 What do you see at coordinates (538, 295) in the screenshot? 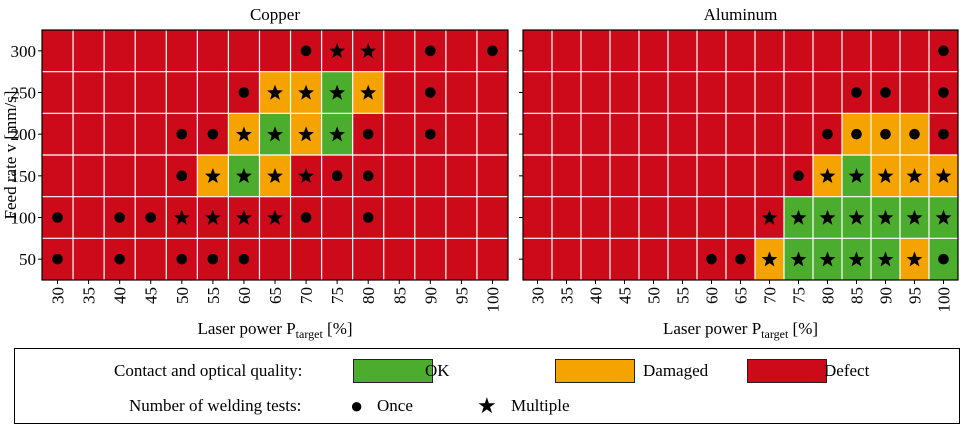
I see `x-tick-label: 30` at bounding box center [538, 295].